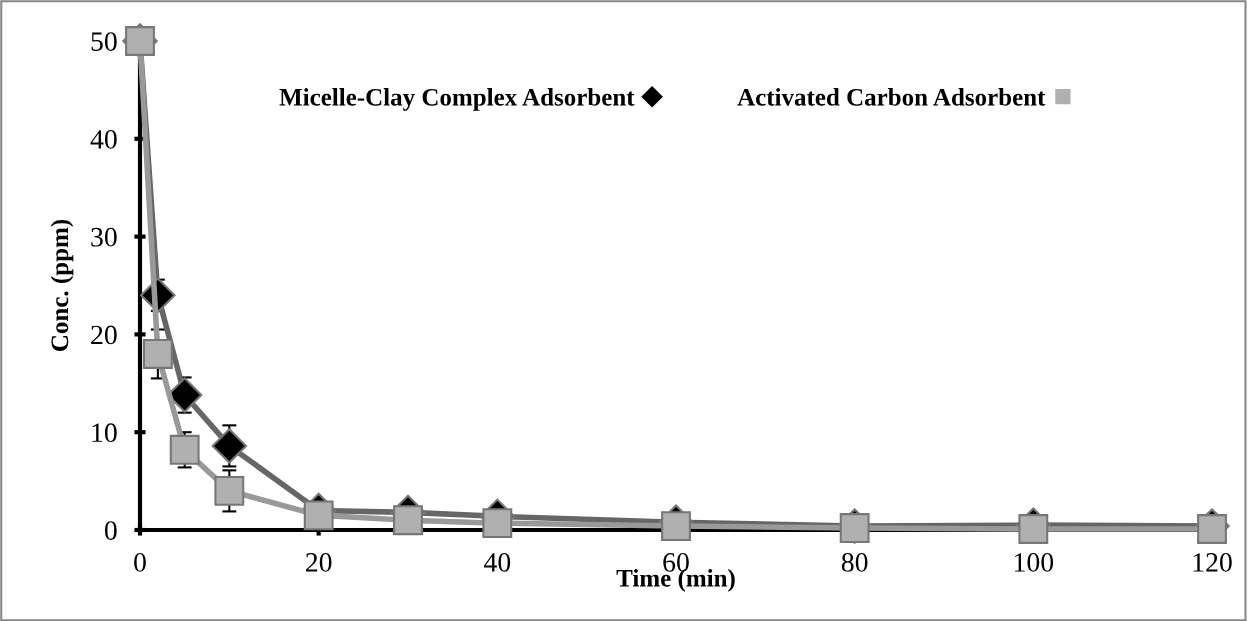 This screenshot has width=1248, height=621. I want to click on x-tick-label: 80, so click(854, 562).